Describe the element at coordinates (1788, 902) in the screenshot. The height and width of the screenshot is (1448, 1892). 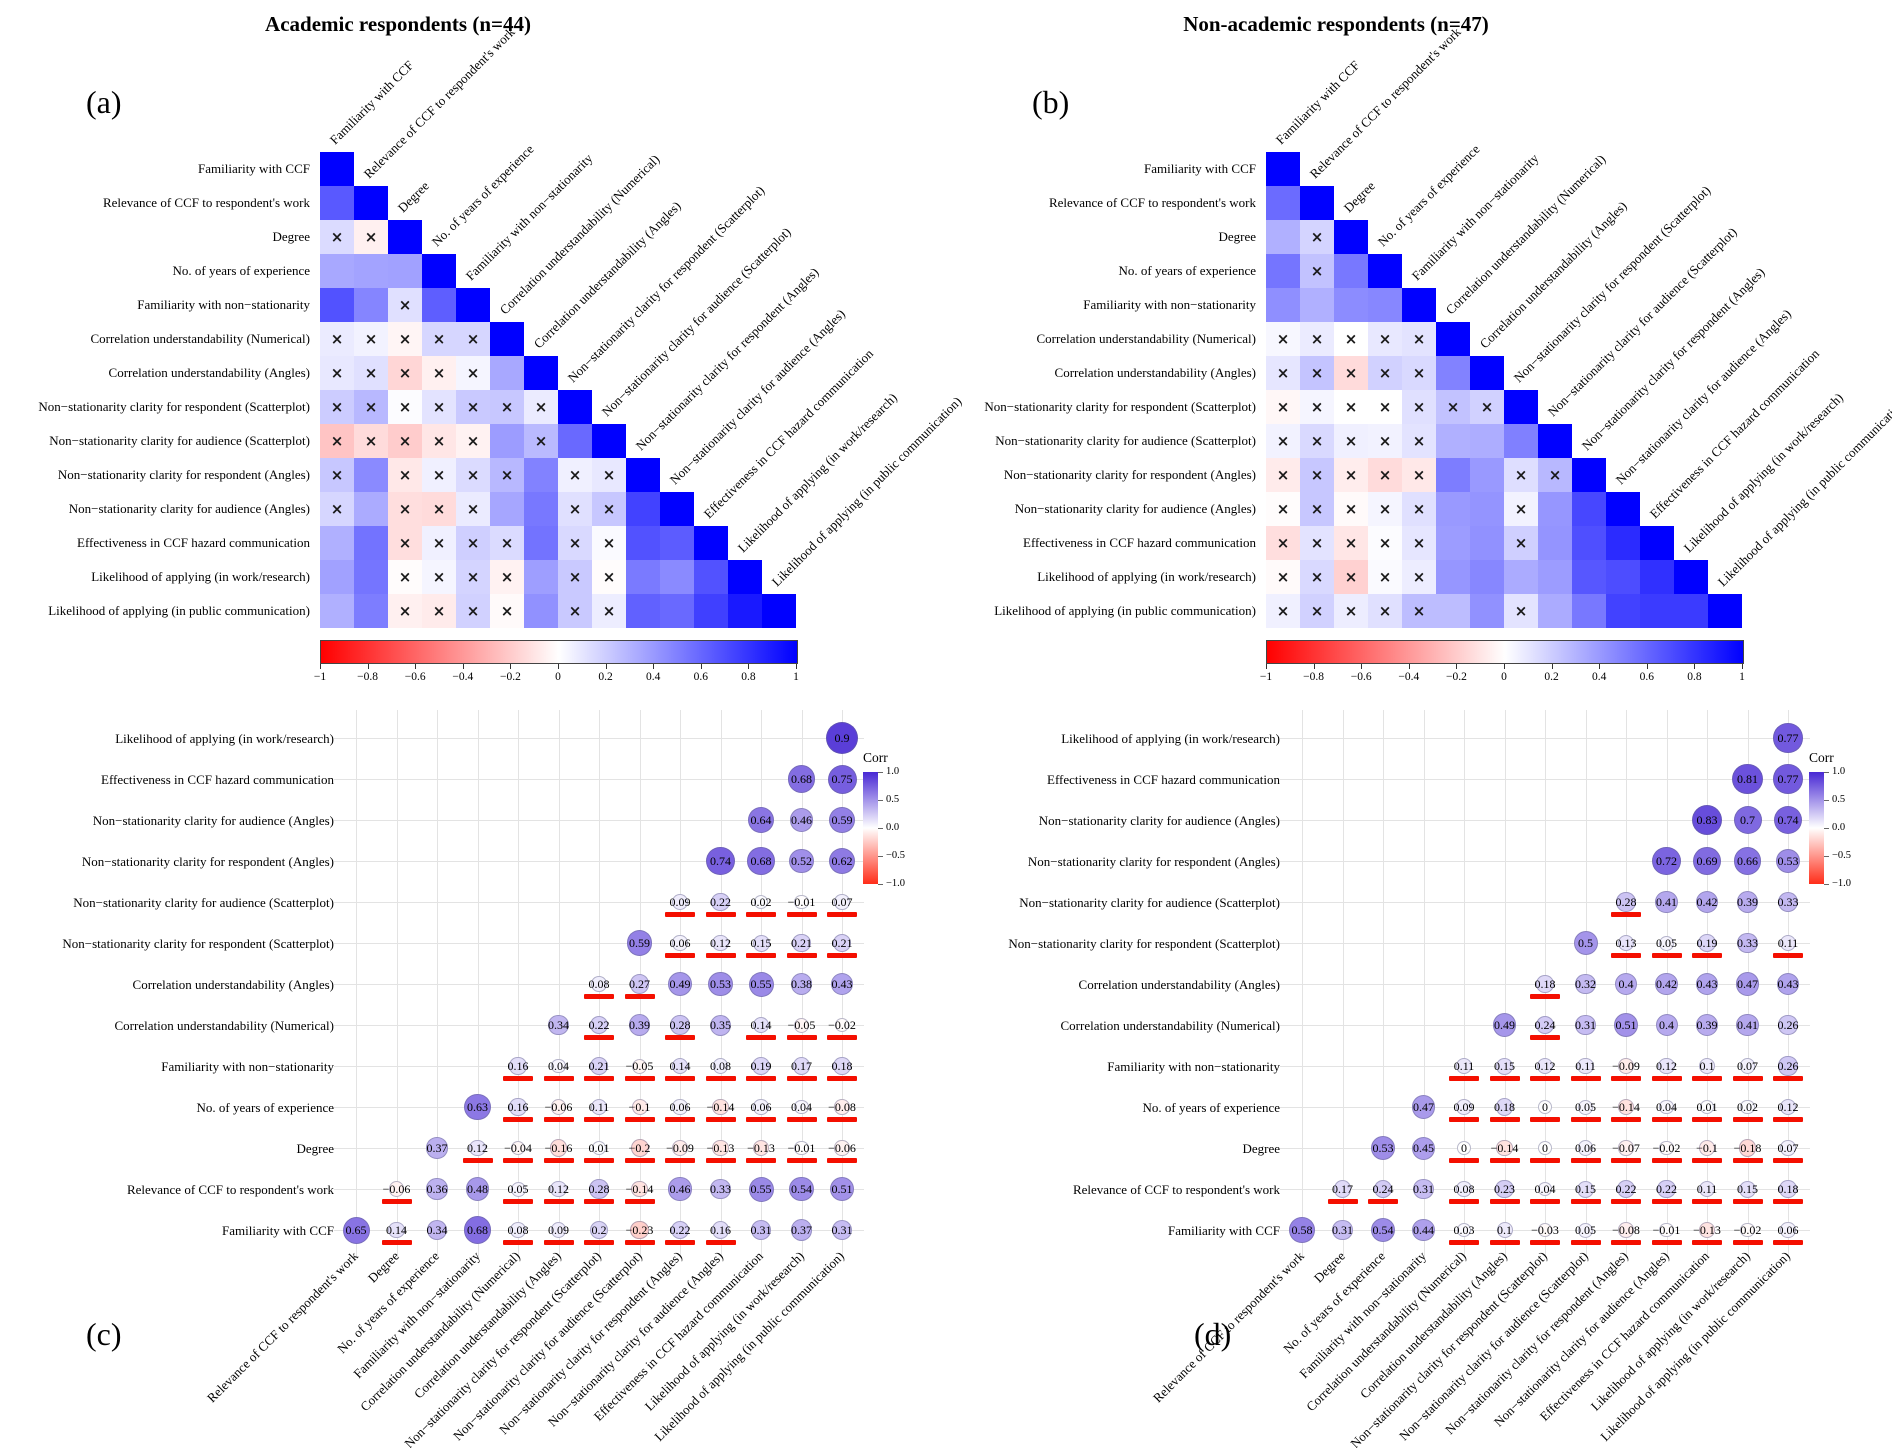
I see `corr-value-label: 0.33` at that location.